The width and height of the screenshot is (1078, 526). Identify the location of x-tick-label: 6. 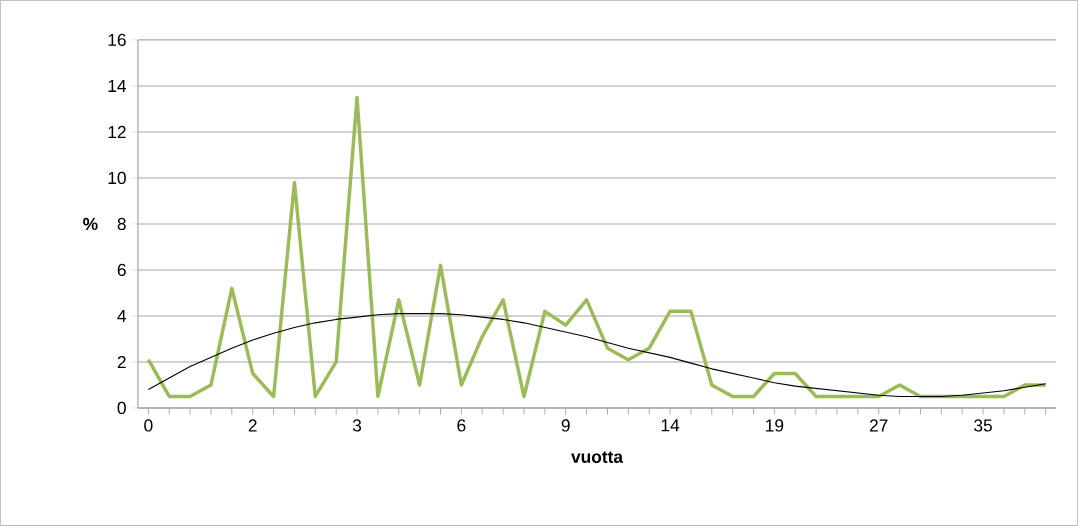
(461, 425).